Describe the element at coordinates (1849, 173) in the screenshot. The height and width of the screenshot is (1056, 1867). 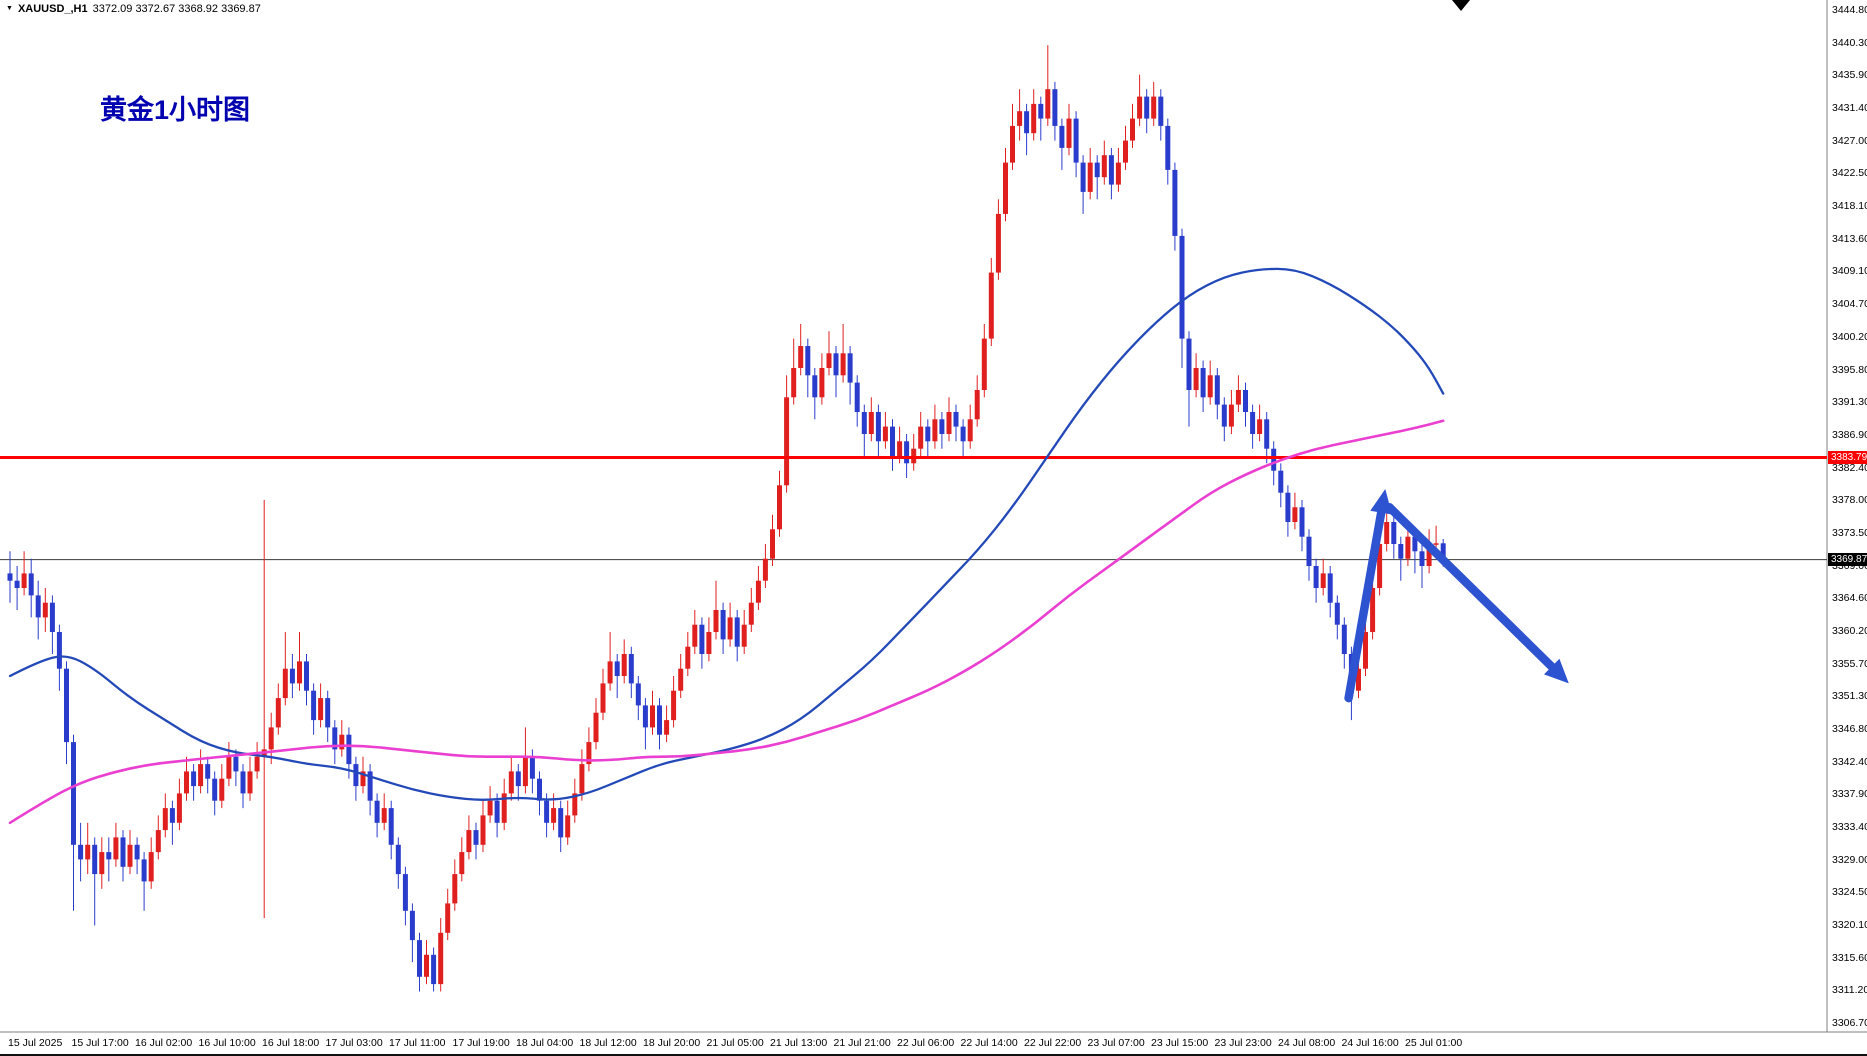
I see `price-axis-label: 3422.50` at that location.